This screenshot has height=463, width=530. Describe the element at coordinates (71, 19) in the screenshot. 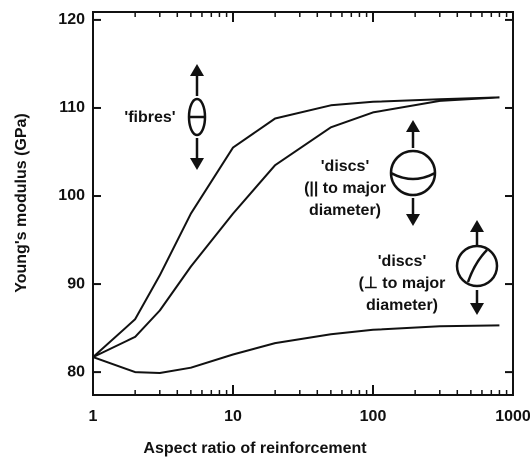

I see `y-tick-label: 120` at that location.